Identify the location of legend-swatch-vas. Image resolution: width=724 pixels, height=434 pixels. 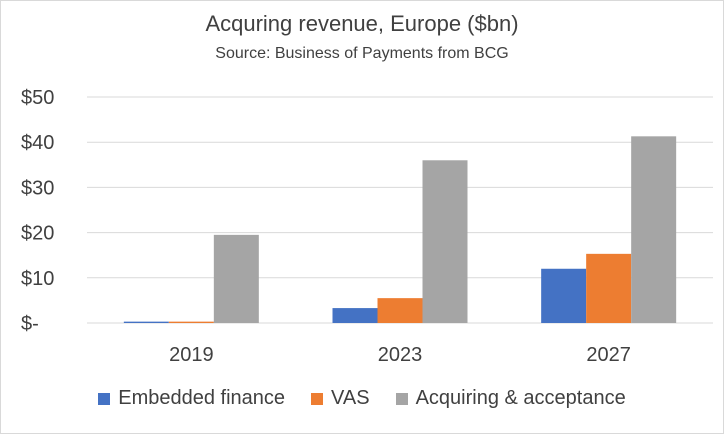
(317, 398).